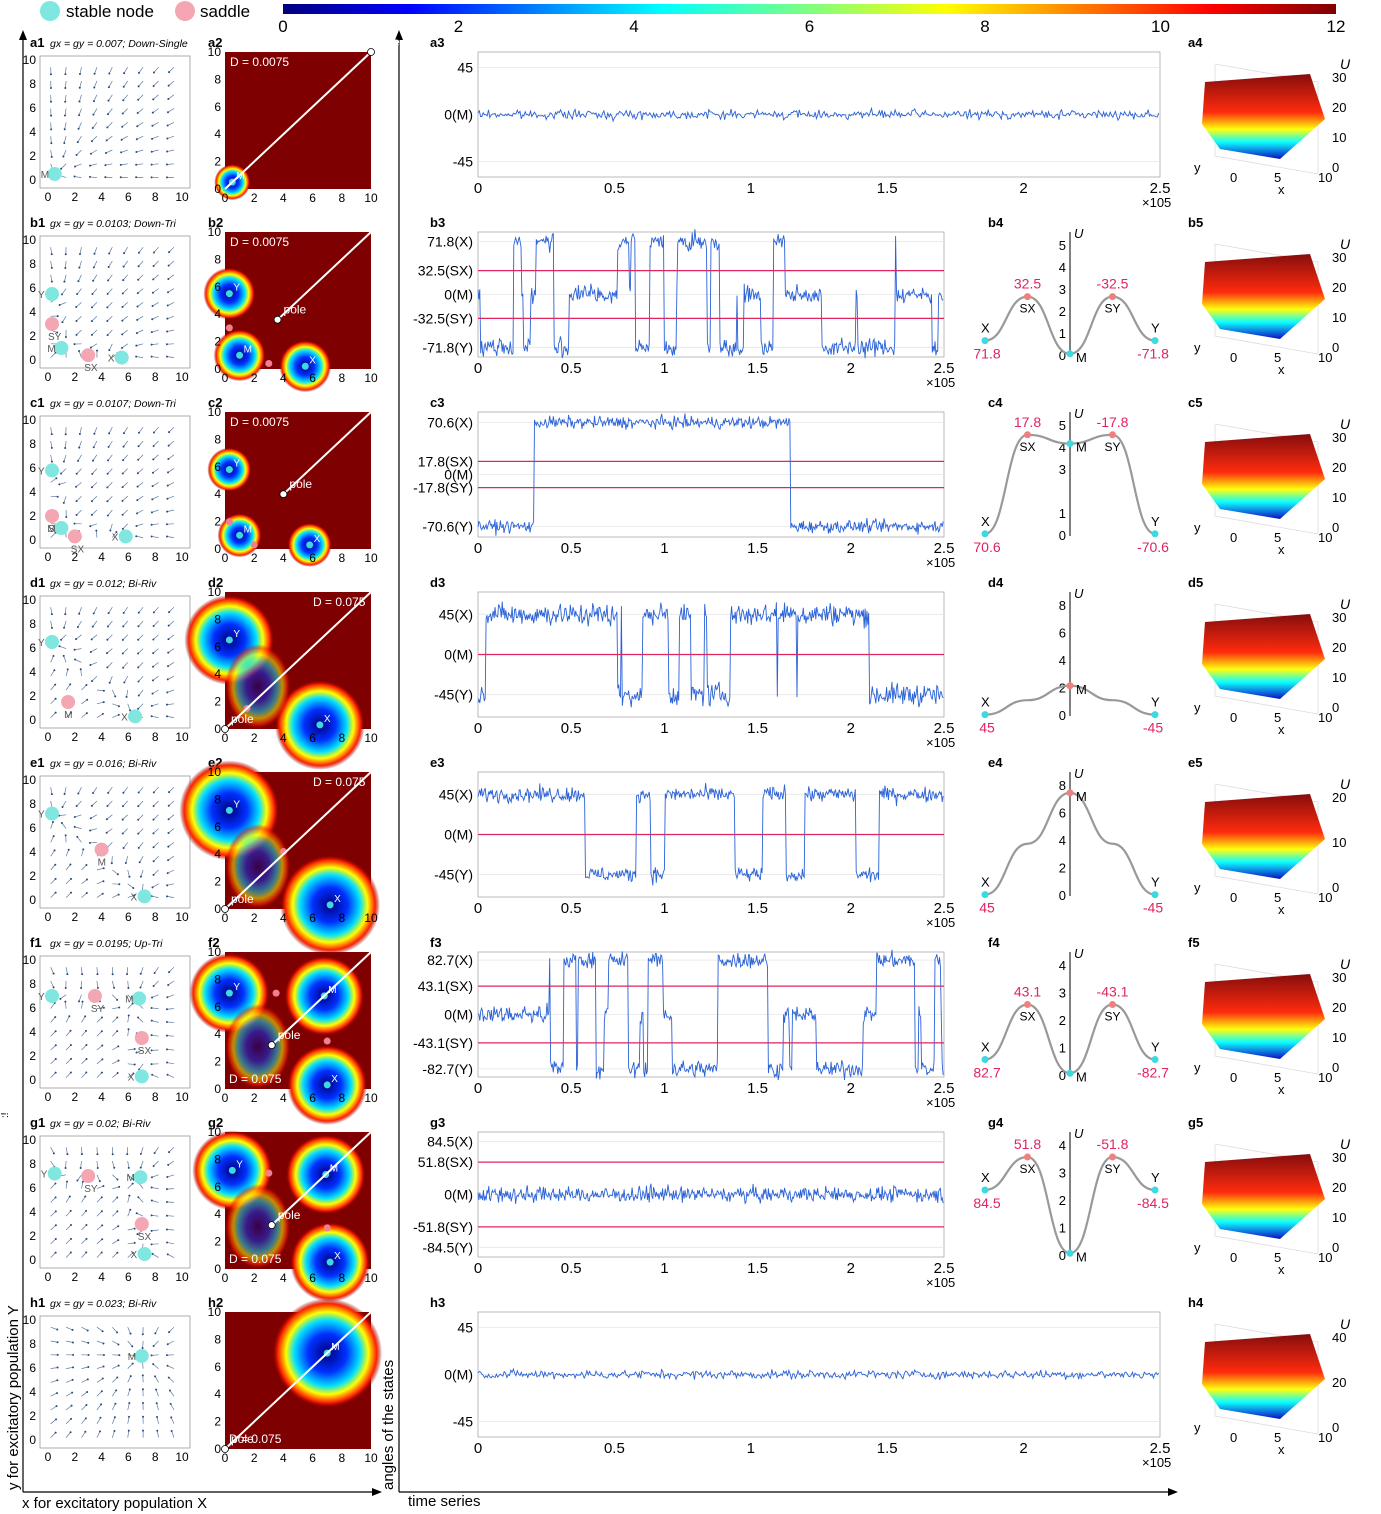  Describe the element at coordinates (240, 355) in the screenshot. I see `stable-point` at that location.